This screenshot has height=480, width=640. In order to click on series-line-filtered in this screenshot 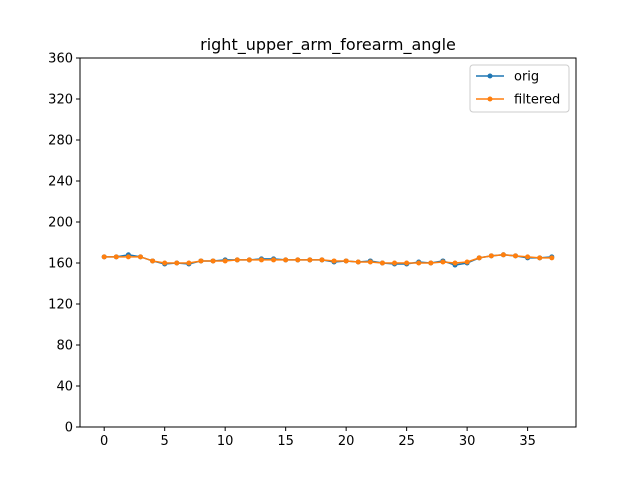, I will do `click(328, 259)`.